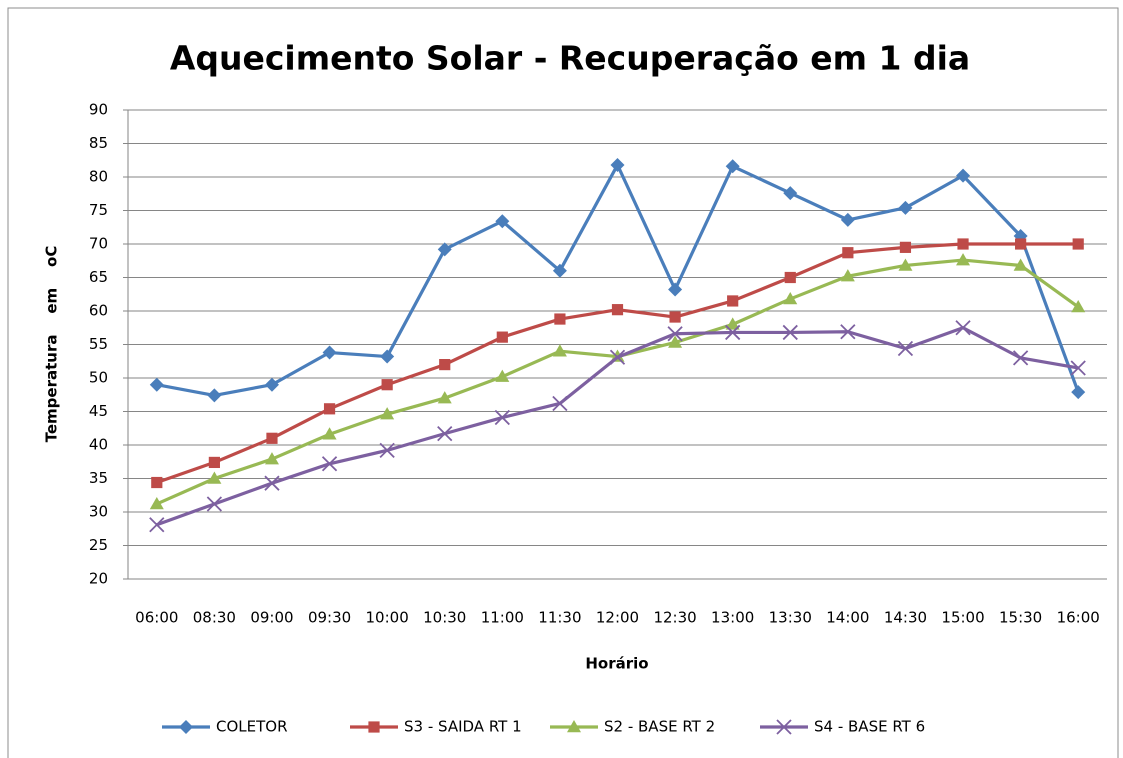 Image resolution: width=1123 pixels, height=758 pixels. I want to click on y-tick-label: 30, so click(98, 512).